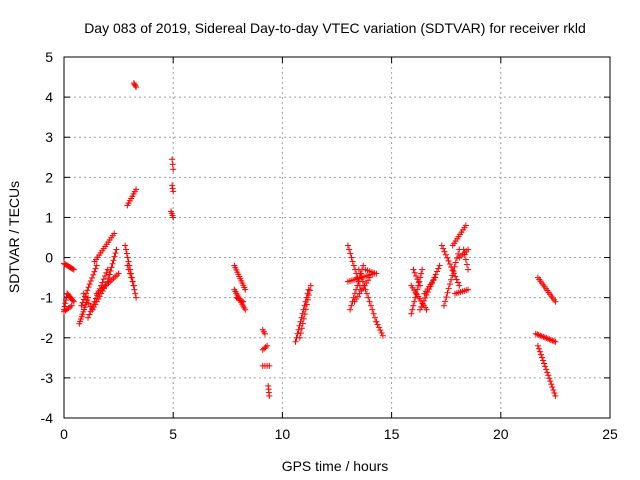  What do you see at coordinates (47, 298) in the screenshot?
I see `y-tick-label: -1` at bounding box center [47, 298].